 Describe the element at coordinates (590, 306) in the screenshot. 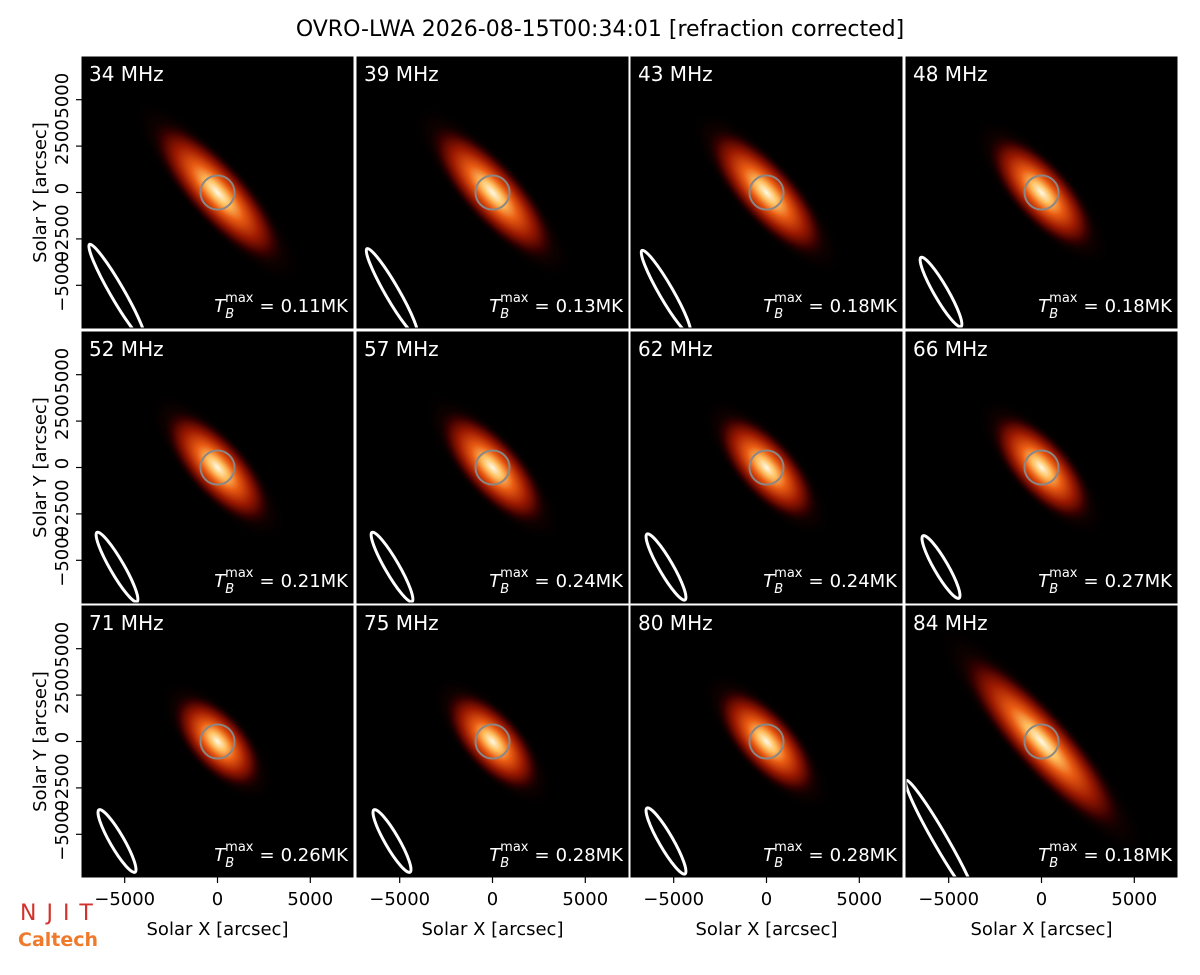

I see `tmax-value: 0.13MK` at that location.